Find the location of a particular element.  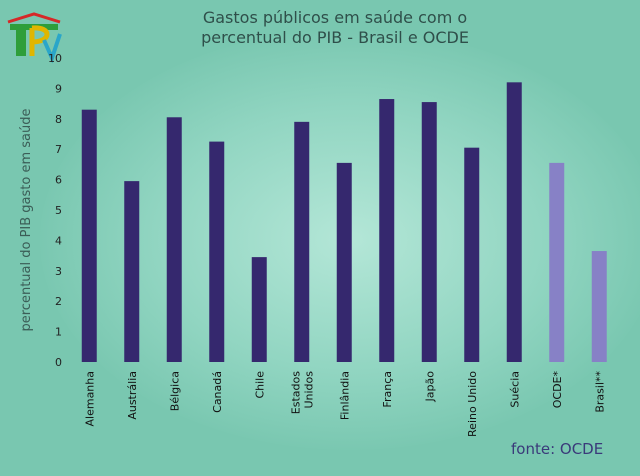

category-label: Bélgica is located at coordinates (174, 391).